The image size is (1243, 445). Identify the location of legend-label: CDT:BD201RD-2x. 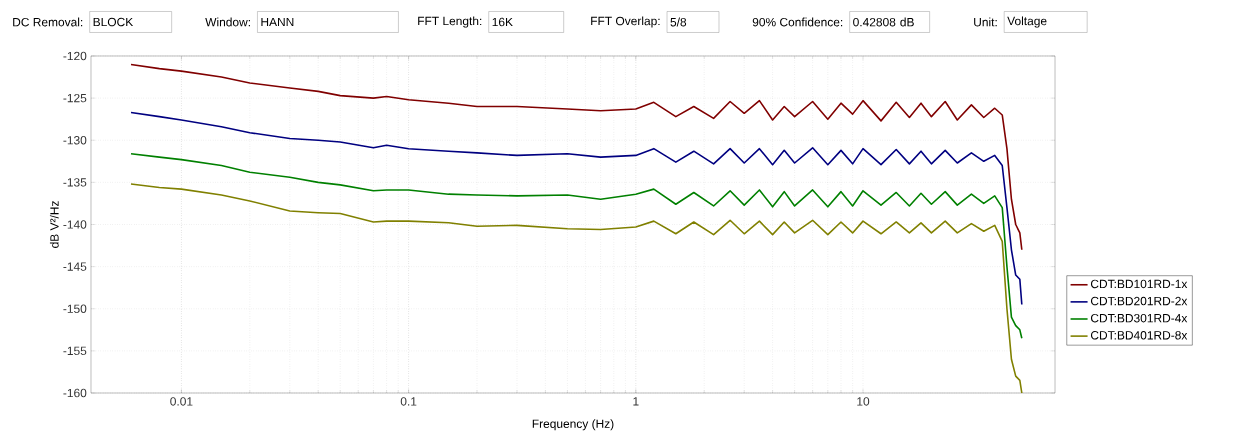
(1139, 301).